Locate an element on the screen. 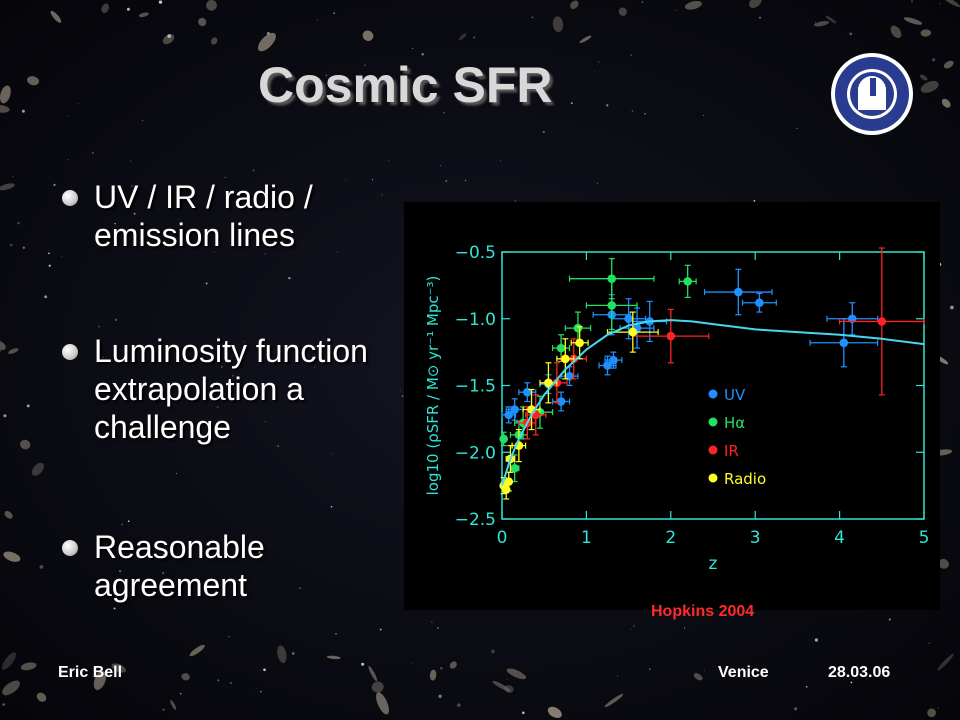  footer-venue: Venice is located at coordinates (743, 672).